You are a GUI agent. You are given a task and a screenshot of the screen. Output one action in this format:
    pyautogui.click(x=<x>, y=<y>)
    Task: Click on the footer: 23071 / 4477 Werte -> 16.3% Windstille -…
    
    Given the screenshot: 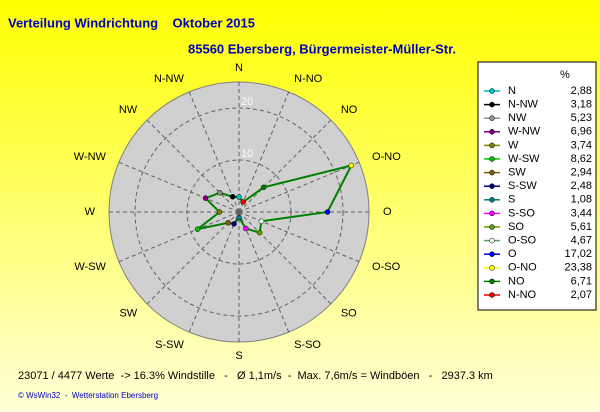 What is the action you would take?
    pyautogui.click(x=255, y=376)
    